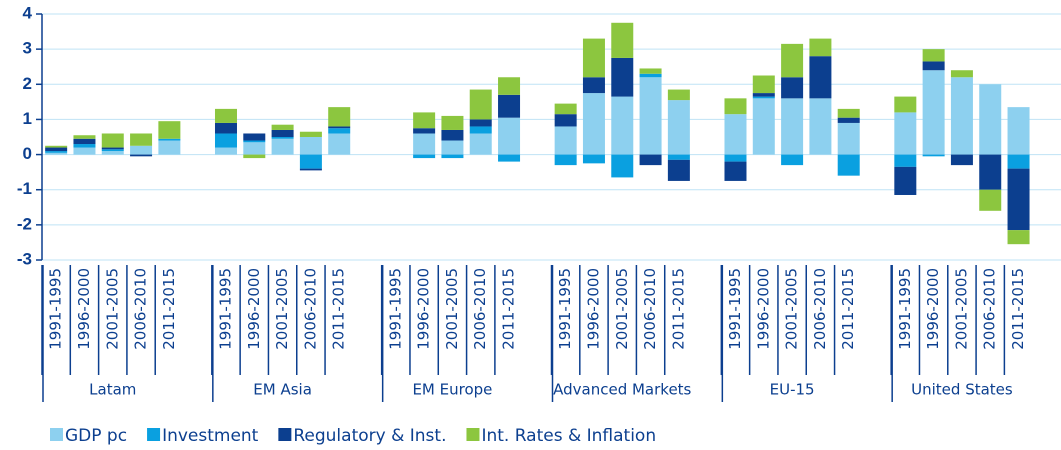 The image size is (1061, 450). I want to click on group-label: Latam, so click(112, 390).